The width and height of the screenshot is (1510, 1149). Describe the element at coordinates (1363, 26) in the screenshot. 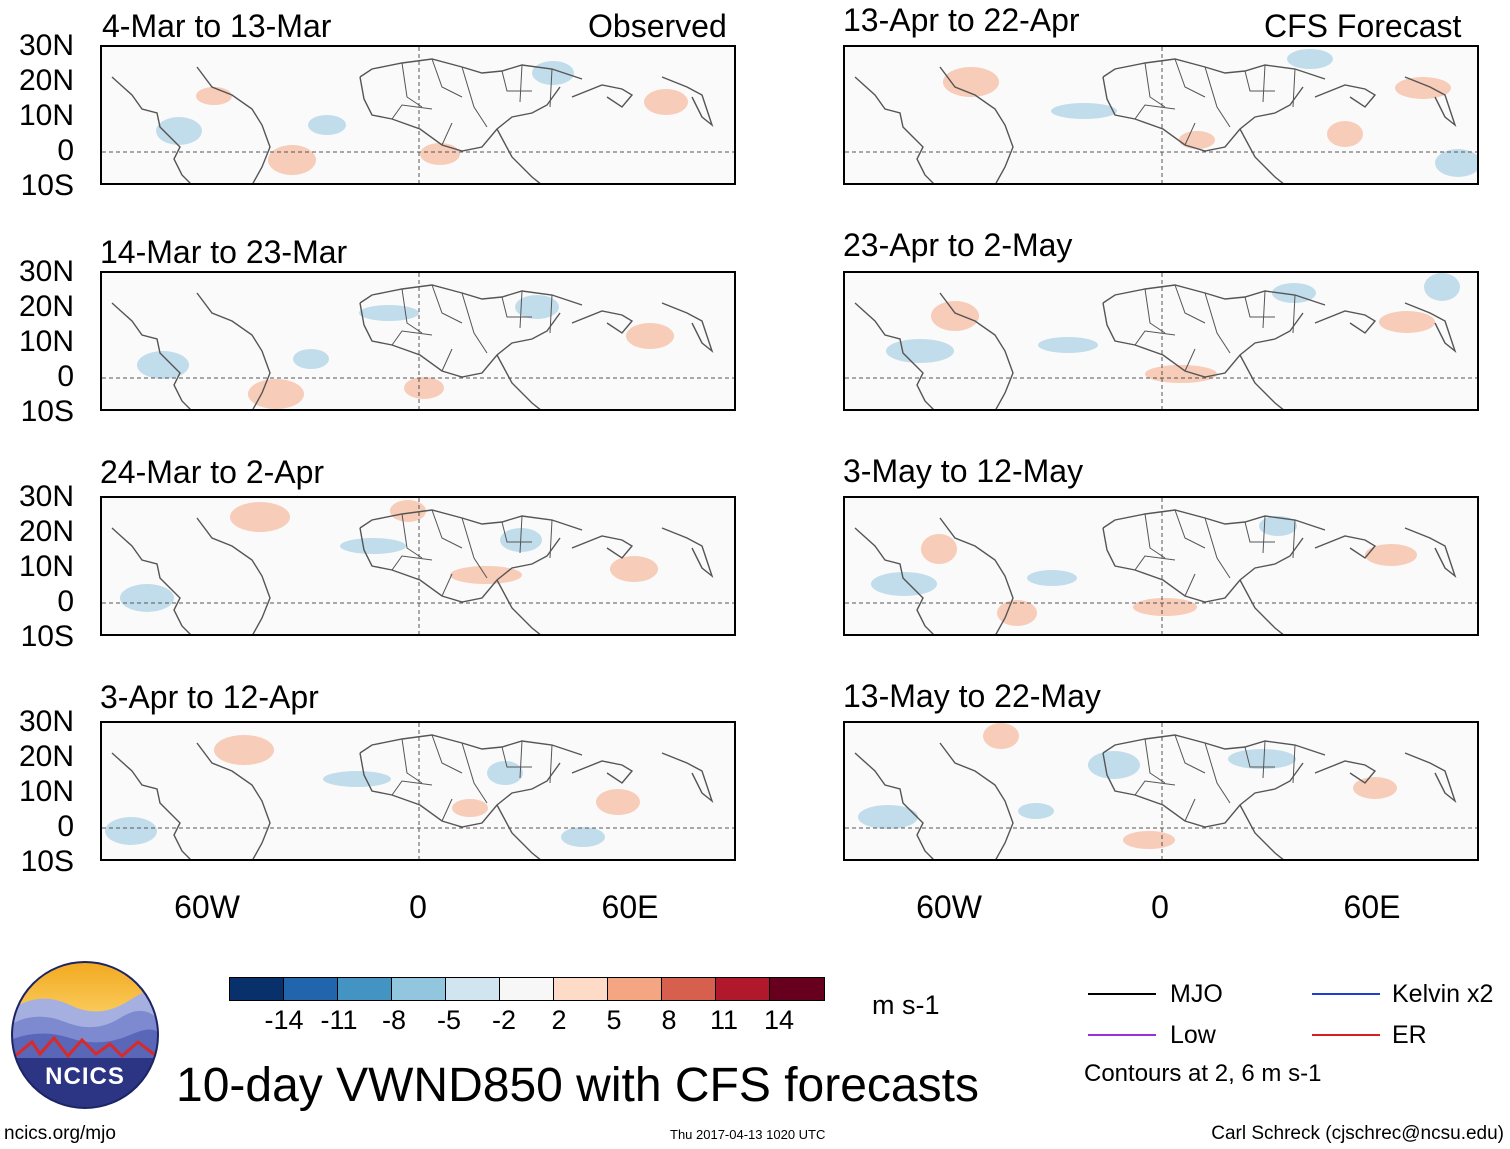

I see `panel-tag-forecast: CFS Forecast` at that location.